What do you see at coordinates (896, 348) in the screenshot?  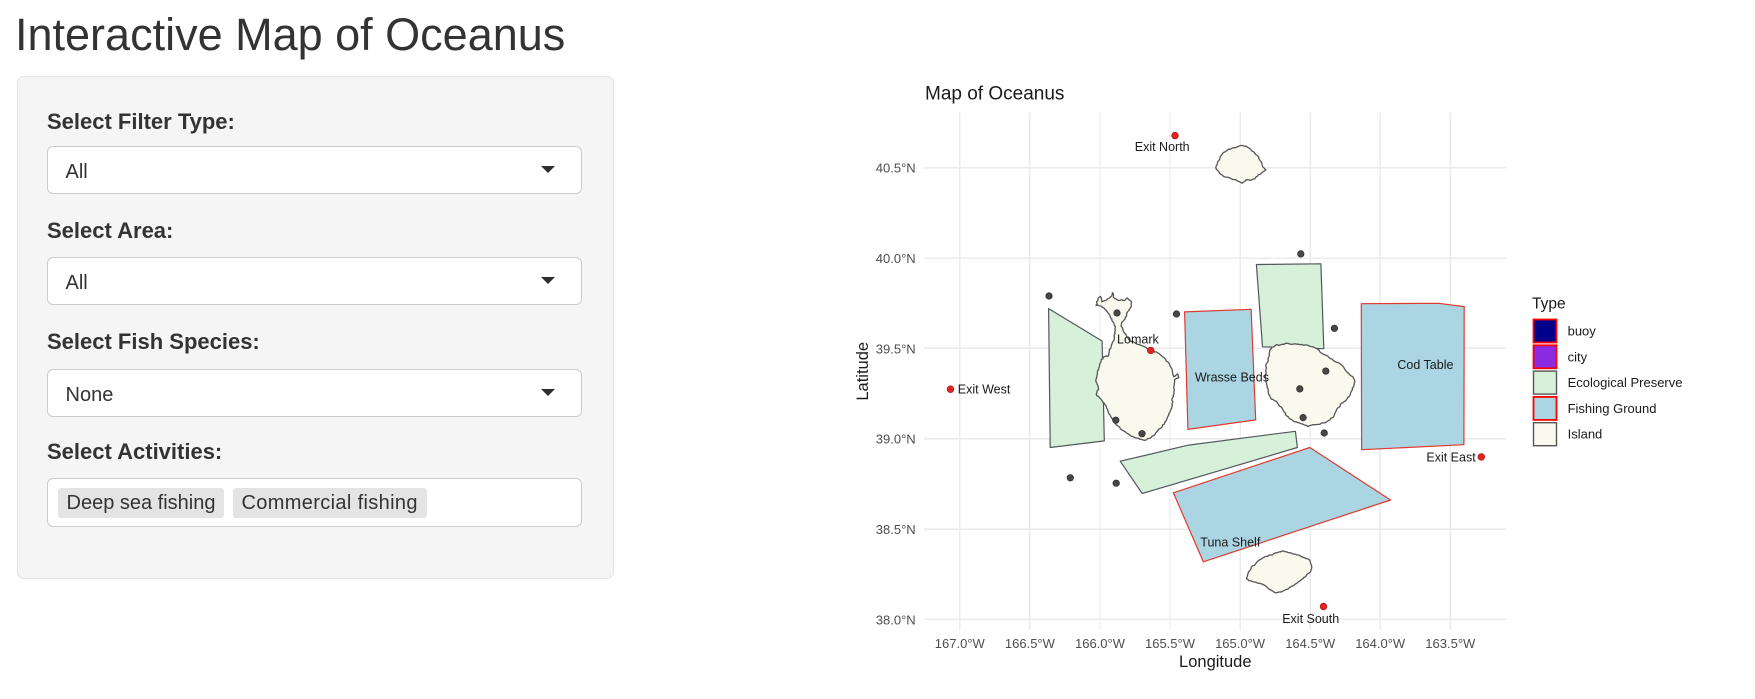 I see `svg-text: 39.5°N` at bounding box center [896, 348].